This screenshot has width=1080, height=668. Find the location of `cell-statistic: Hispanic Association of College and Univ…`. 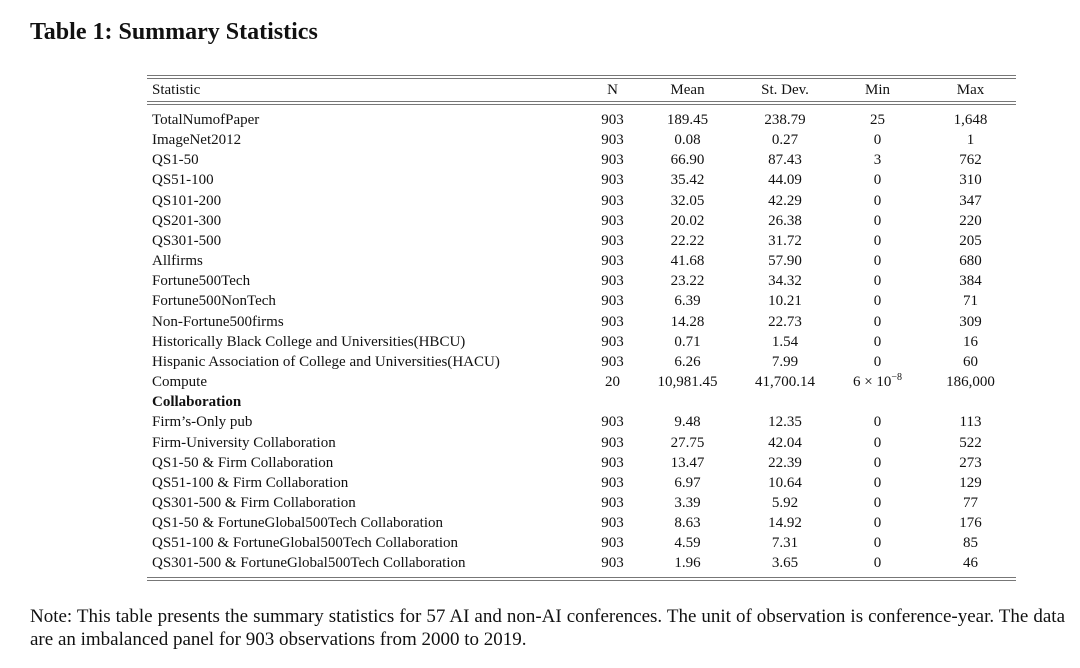

cell-statistic: Hispanic Association of College and Univ… is located at coordinates (326, 361).